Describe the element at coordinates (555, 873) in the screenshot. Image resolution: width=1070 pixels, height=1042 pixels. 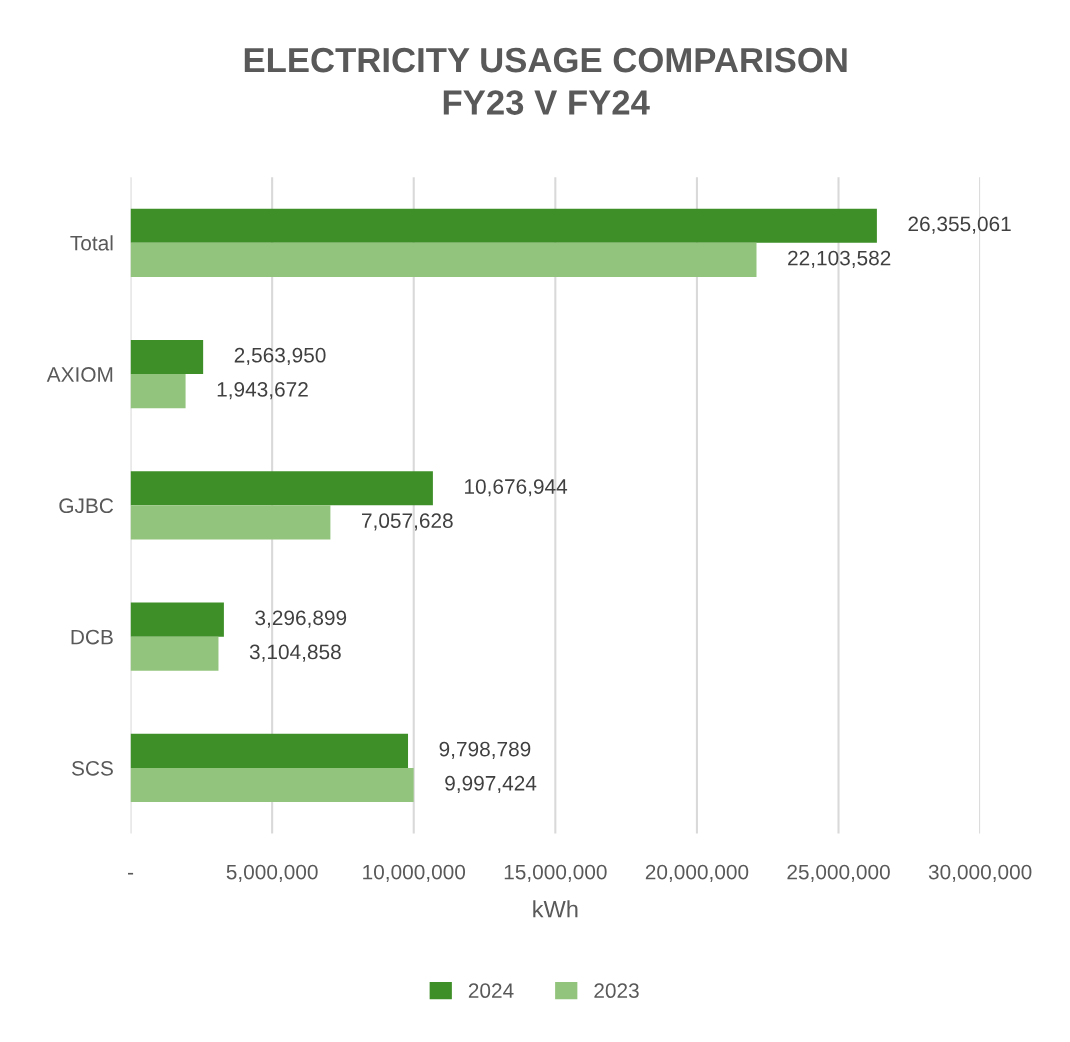
I see `x-tick-label: 15,000,000` at that location.